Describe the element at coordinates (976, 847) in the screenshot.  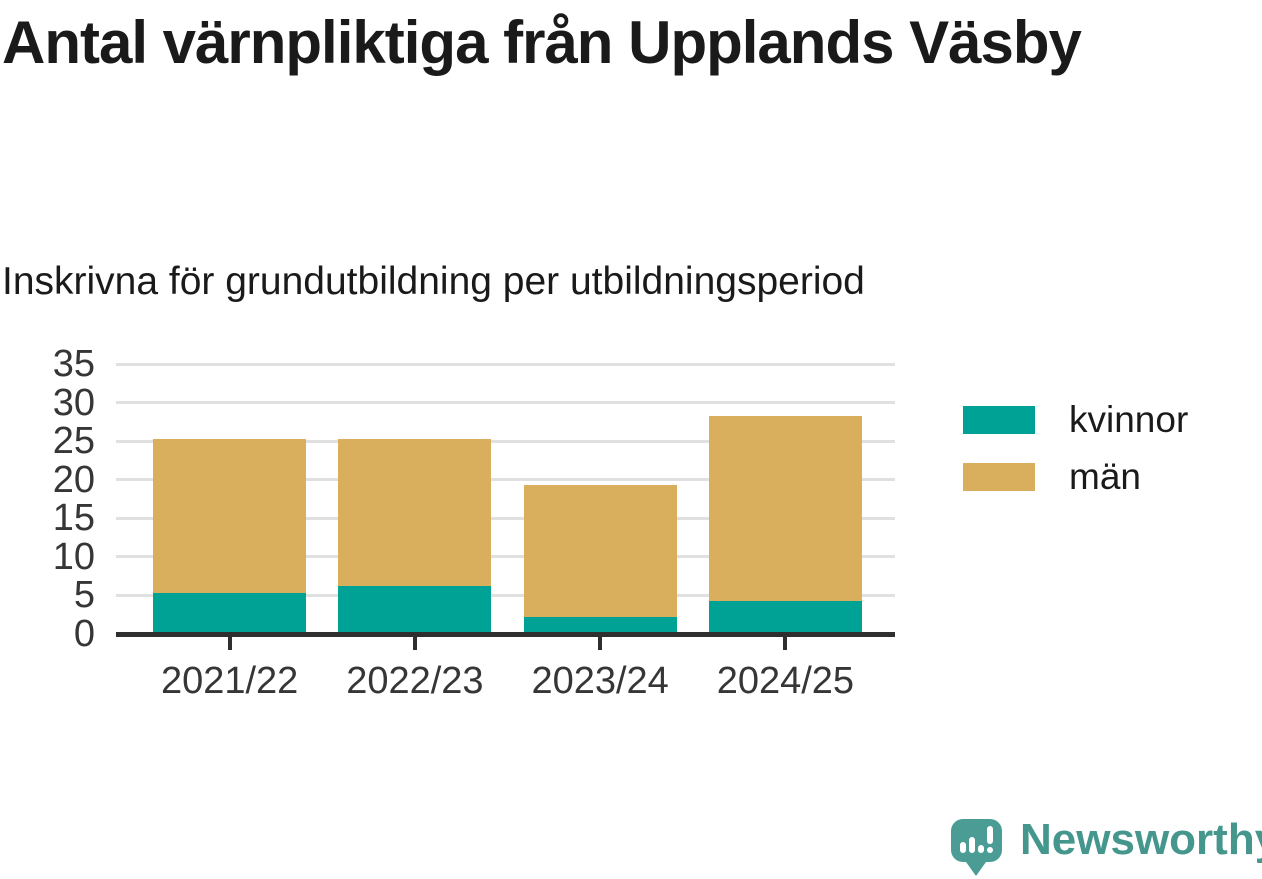
I see `newsworthy-logo-icon` at that location.